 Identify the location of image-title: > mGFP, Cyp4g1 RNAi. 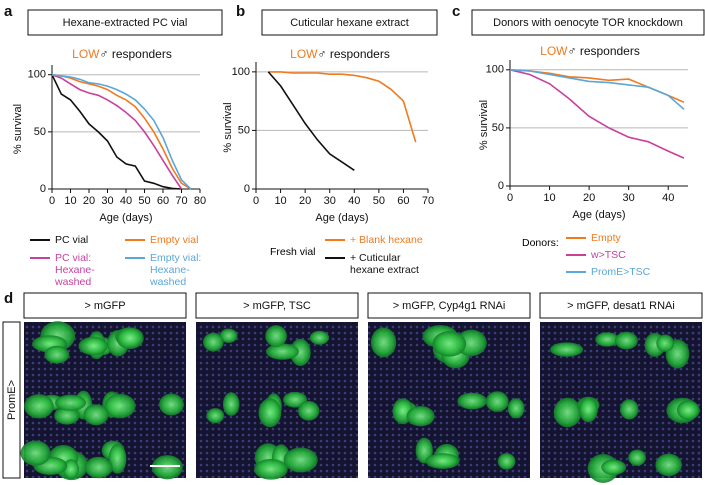
(449, 306).